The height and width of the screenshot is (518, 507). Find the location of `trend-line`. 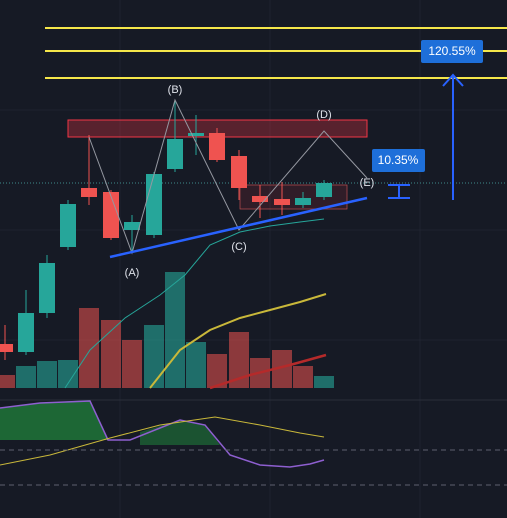

trend-line is located at coordinates (238, 227).